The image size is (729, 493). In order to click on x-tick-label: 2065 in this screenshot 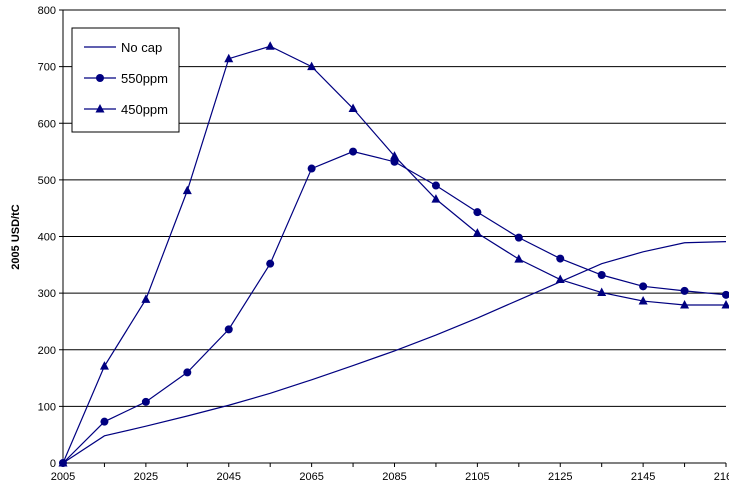, I will do `click(311, 477)`.